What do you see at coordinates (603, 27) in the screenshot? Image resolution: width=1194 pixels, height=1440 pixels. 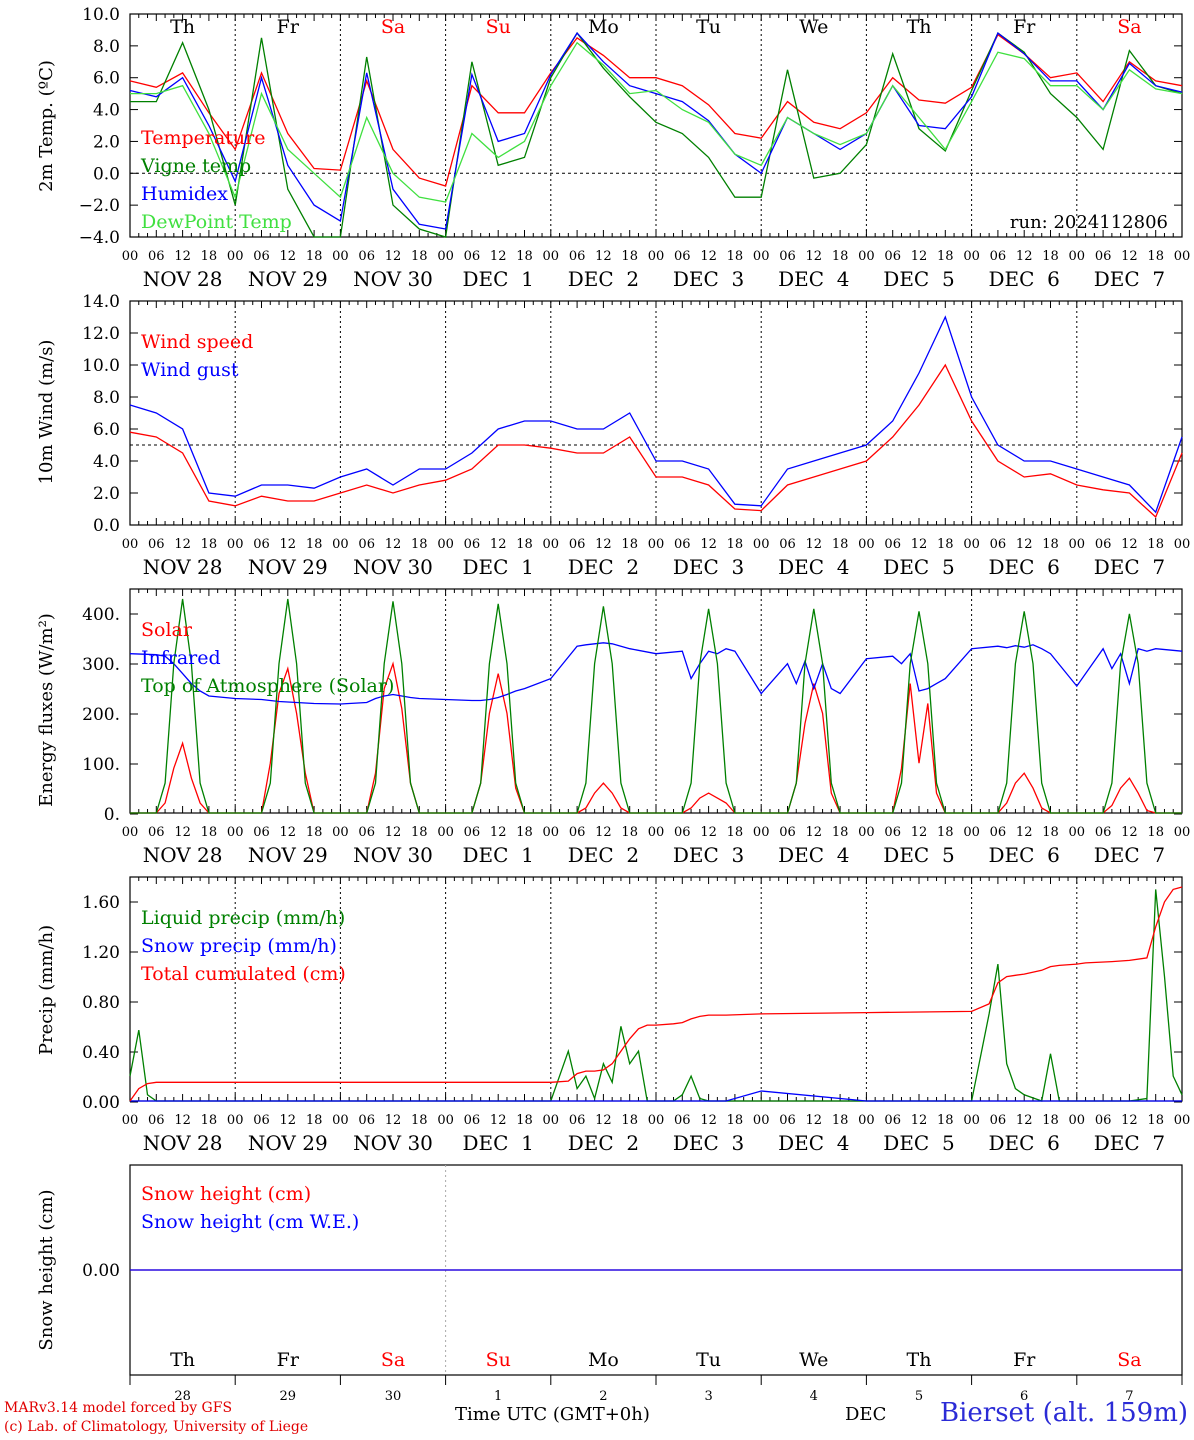 I see `weekday-label: Mo` at bounding box center [603, 27].